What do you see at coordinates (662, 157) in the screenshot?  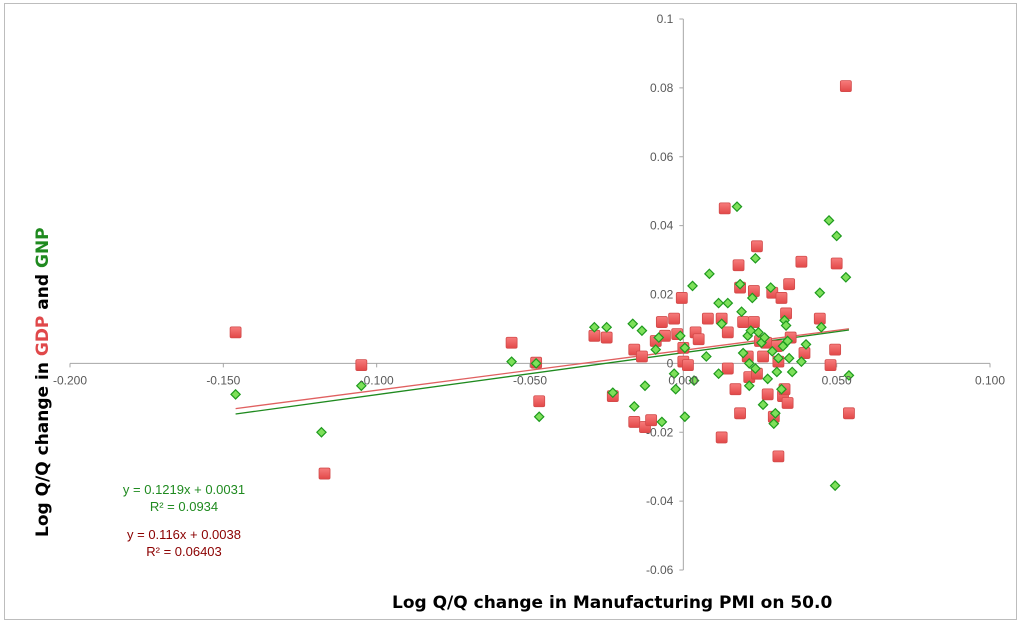 I see `y-tick-label: 0.06` at bounding box center [662, 157].